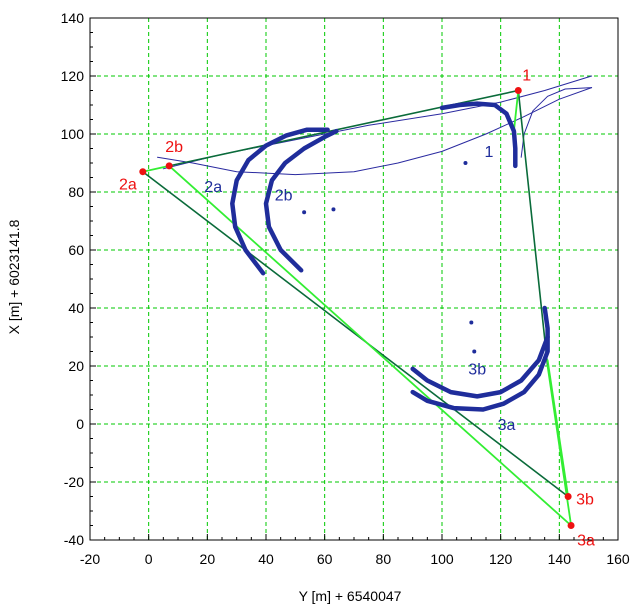  I want to click on x-tick-label: 20, so click(208, 559).